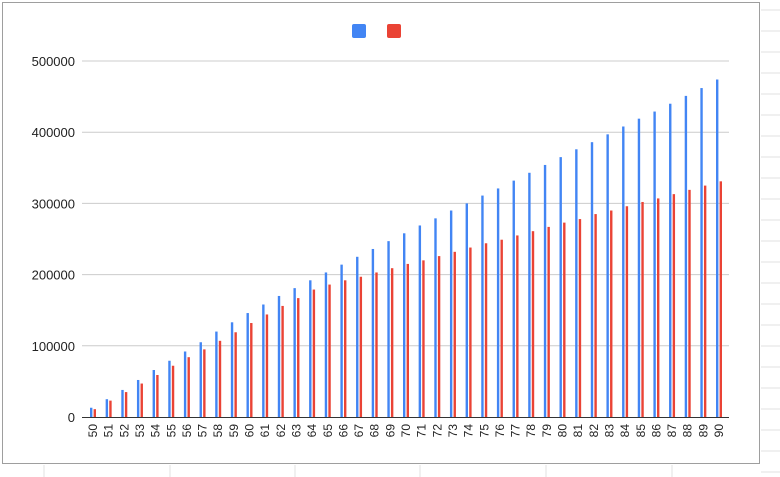 This screenshot has width=780, height=477. Describe the element at coordinates (71, 417) in the screenshot. I see `y-tick-label: 0` at that location.